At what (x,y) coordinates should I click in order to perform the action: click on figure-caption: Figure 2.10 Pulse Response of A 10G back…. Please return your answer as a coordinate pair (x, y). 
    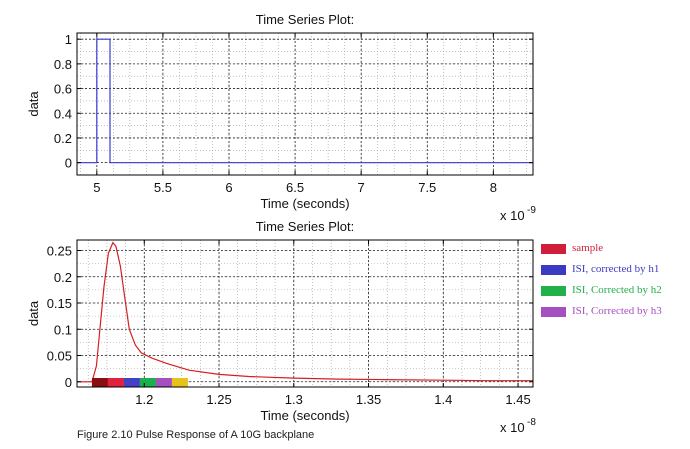
    Looking at the image, I should click on (196, 435).